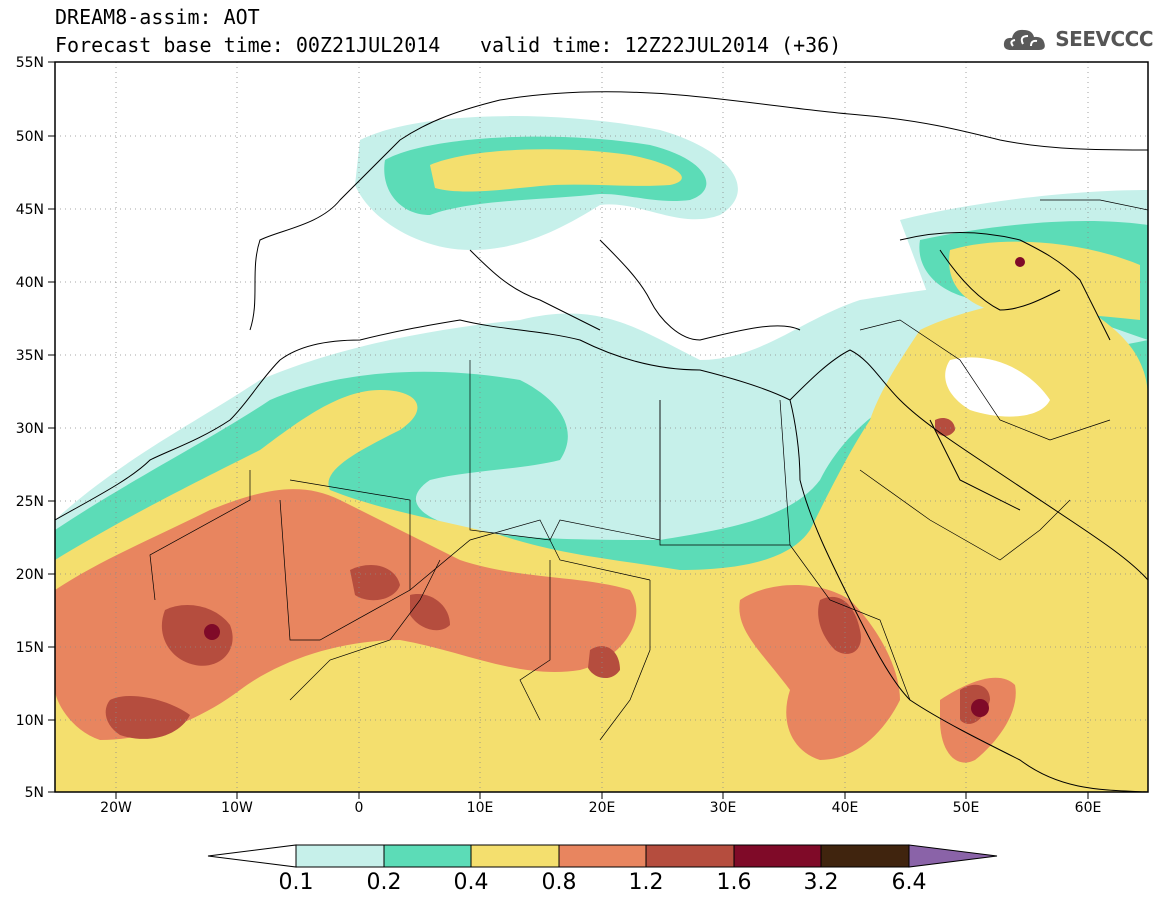 The height and width of the screenshot is (905, 1165). I want to click on lat-tick-label: 50N, so click(30, 137).